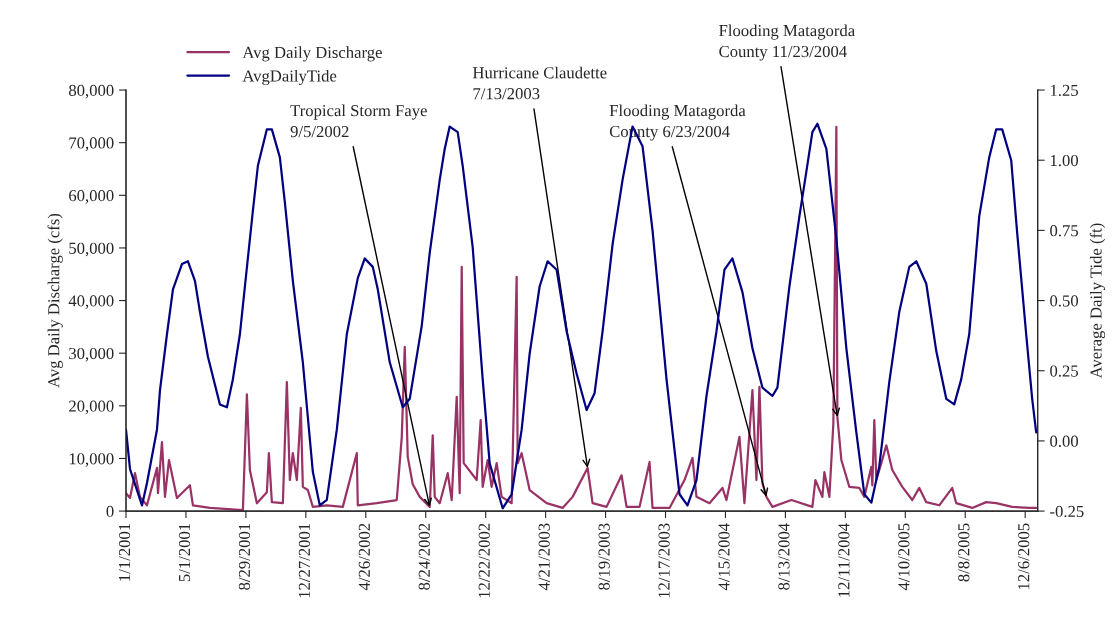 The width and height of the screenshot is (1120, 621). What do you see at coordinates (1064, 231) in the screenshot?
I see `y2-tick-label: 0.75` at bounding box center [1064, 231].